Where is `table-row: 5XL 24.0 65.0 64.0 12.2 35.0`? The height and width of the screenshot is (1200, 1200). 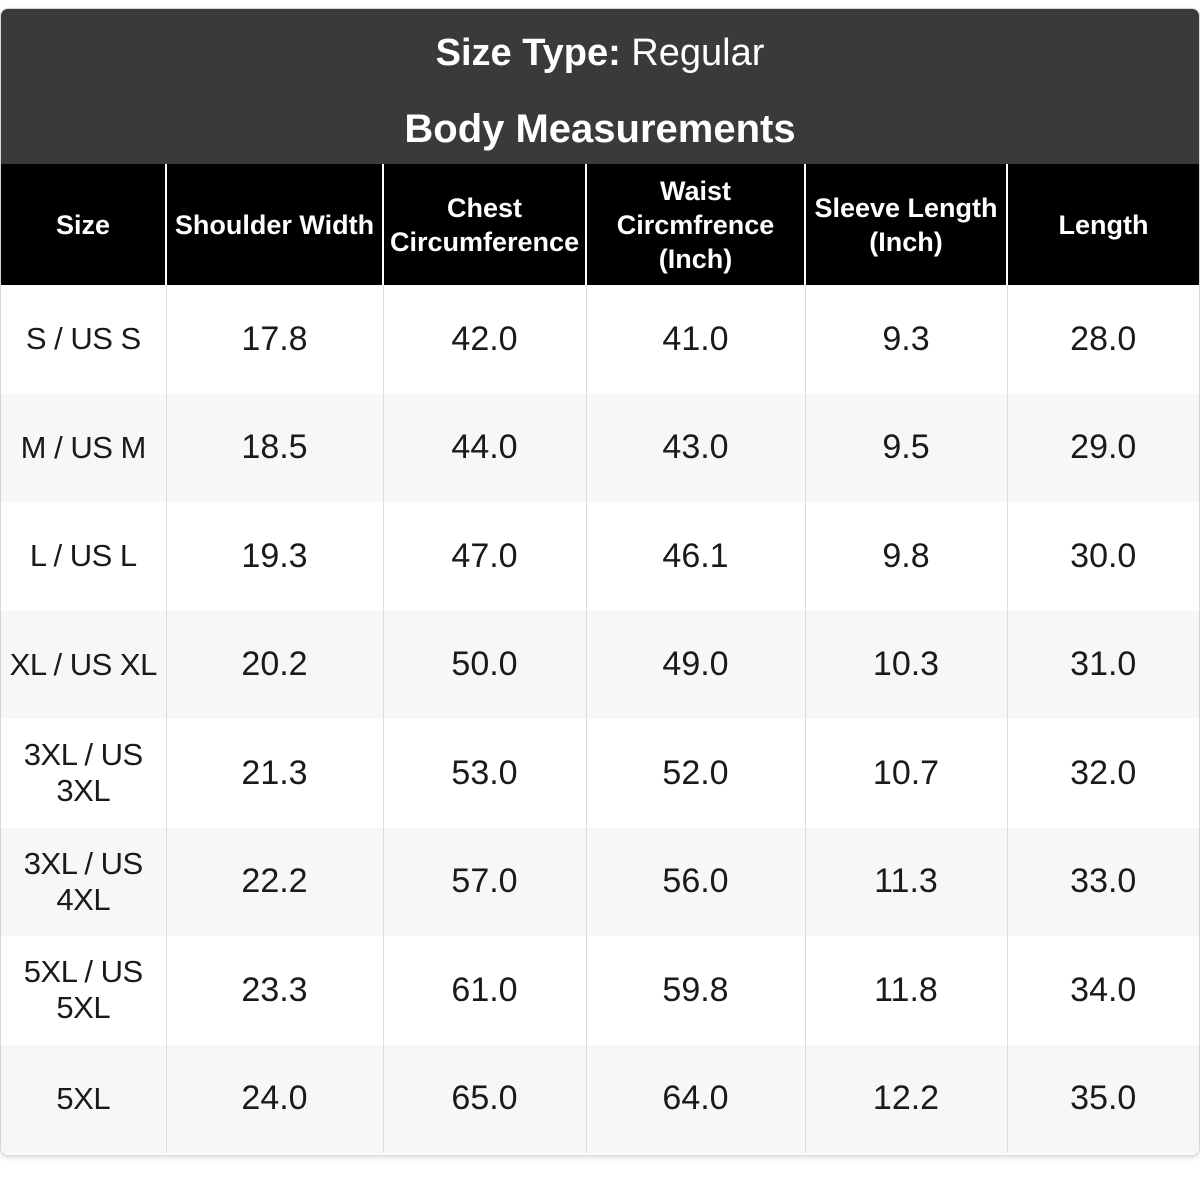 table-row: 5XL 24.0 65.0 64.0 12.2 35.0 is located at coordinates (600, 1098).